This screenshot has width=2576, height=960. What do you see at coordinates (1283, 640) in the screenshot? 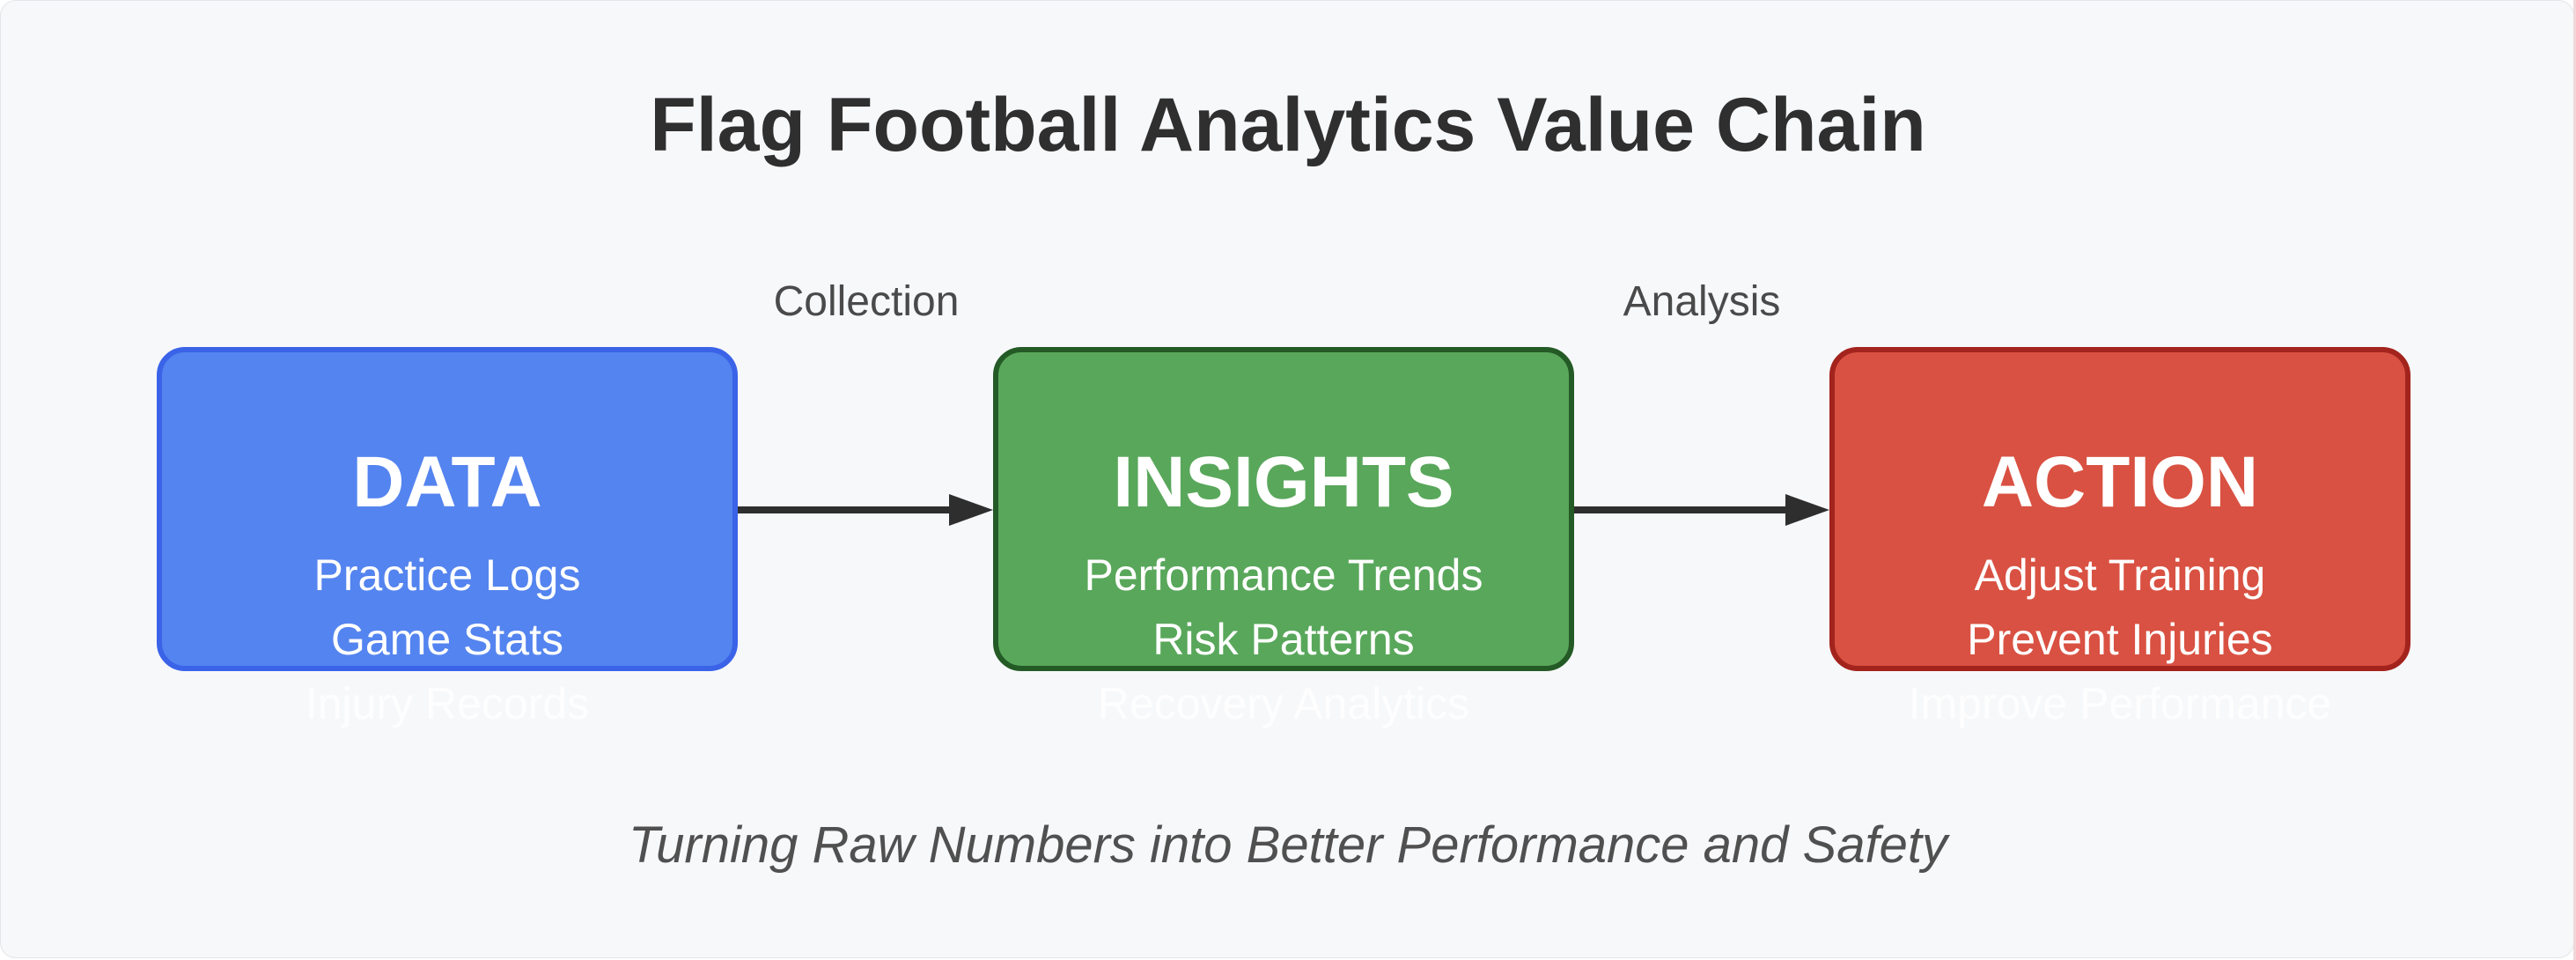
I see `node-insights-line: Risk Patterns` at bounding box center [1283, 640].